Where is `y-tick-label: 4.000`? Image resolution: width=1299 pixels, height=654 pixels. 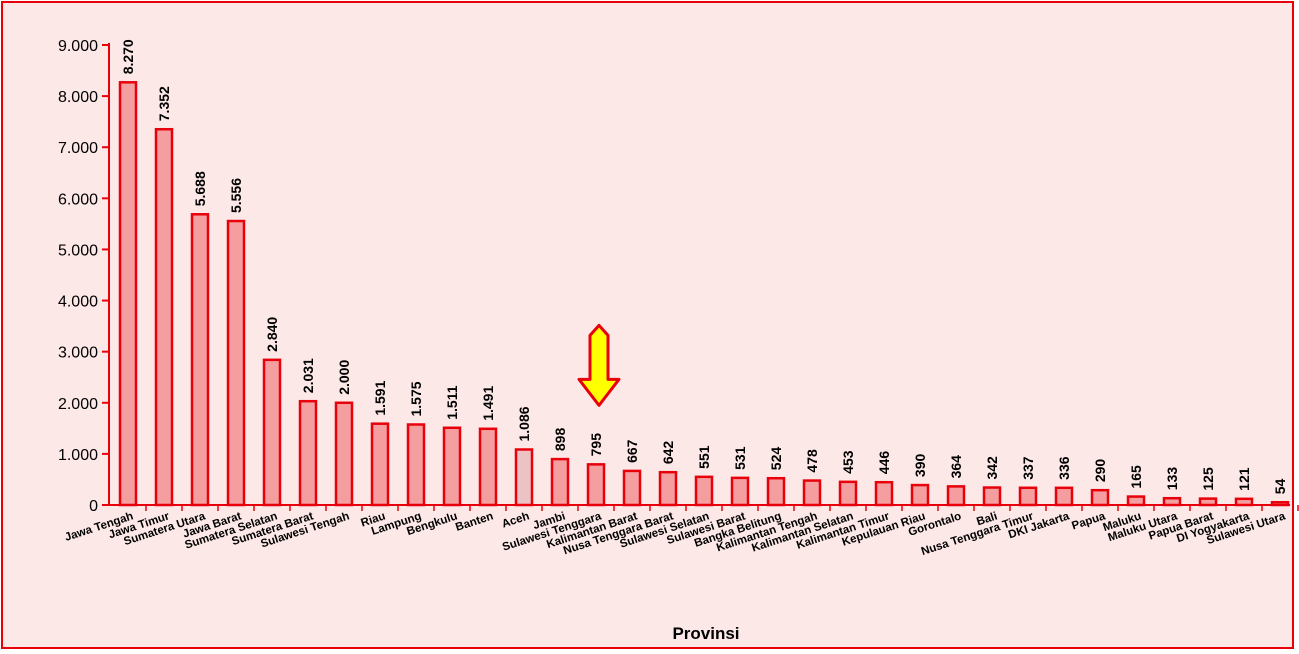
y-tick-label: 4.000 is located at coordinates (78, 302).